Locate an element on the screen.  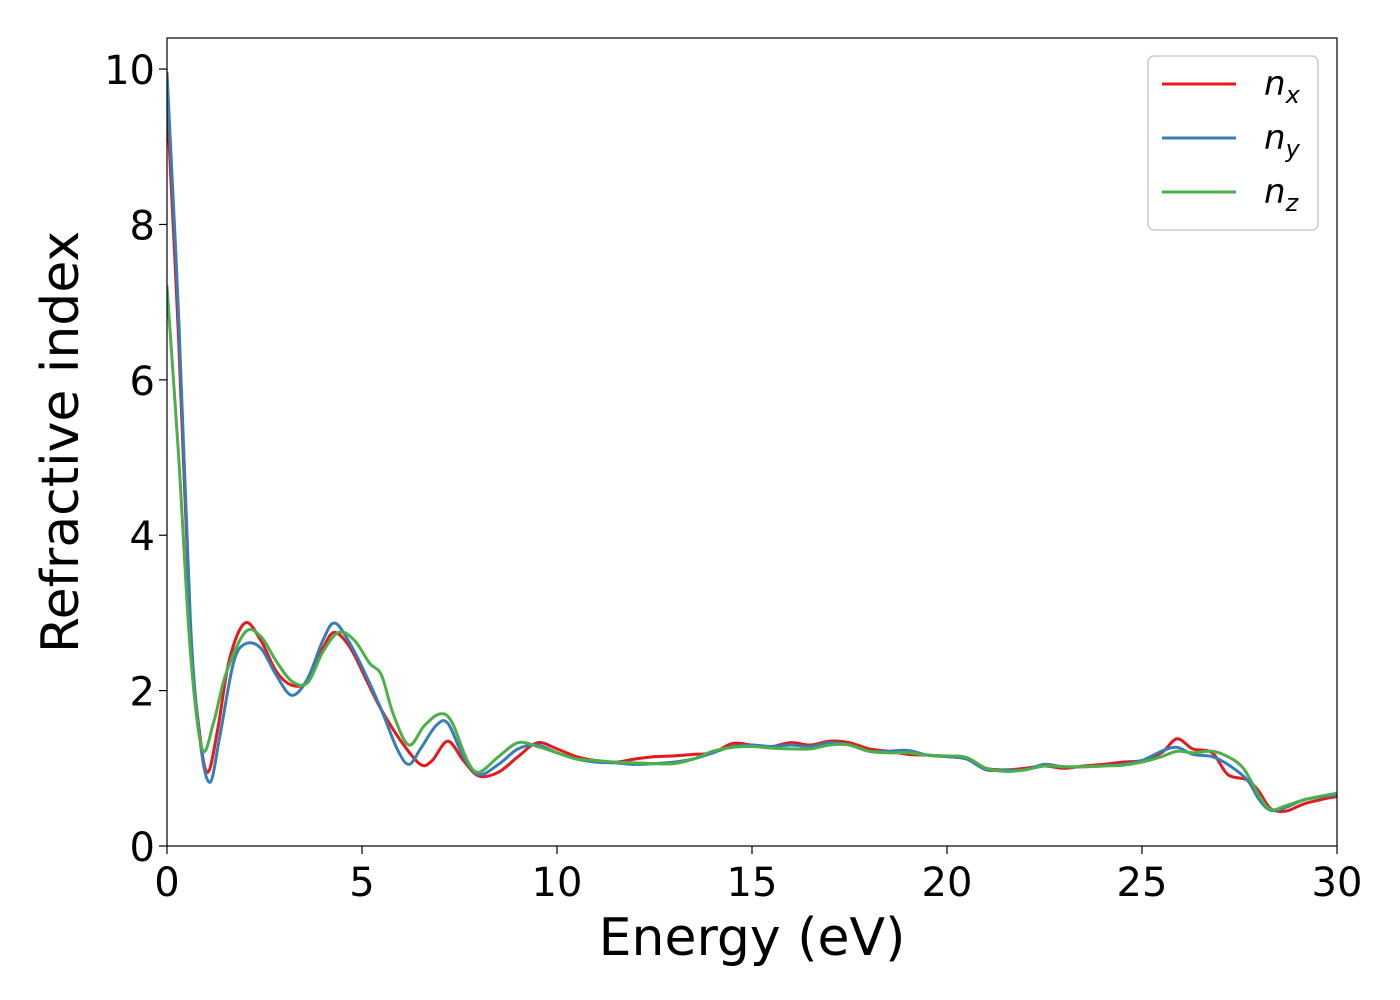
y-tick-label: 2 is located at coordinates (142, 693).